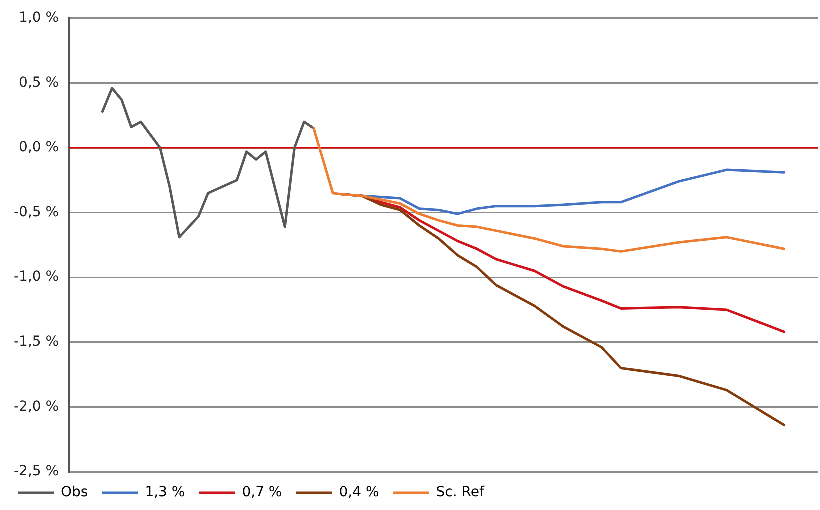 The width and height of the screenshot is (820, 510). Describe the element at coordinates (37, 277) in the screenshot. I see `y-tick-label: -1,0 %` at that location.